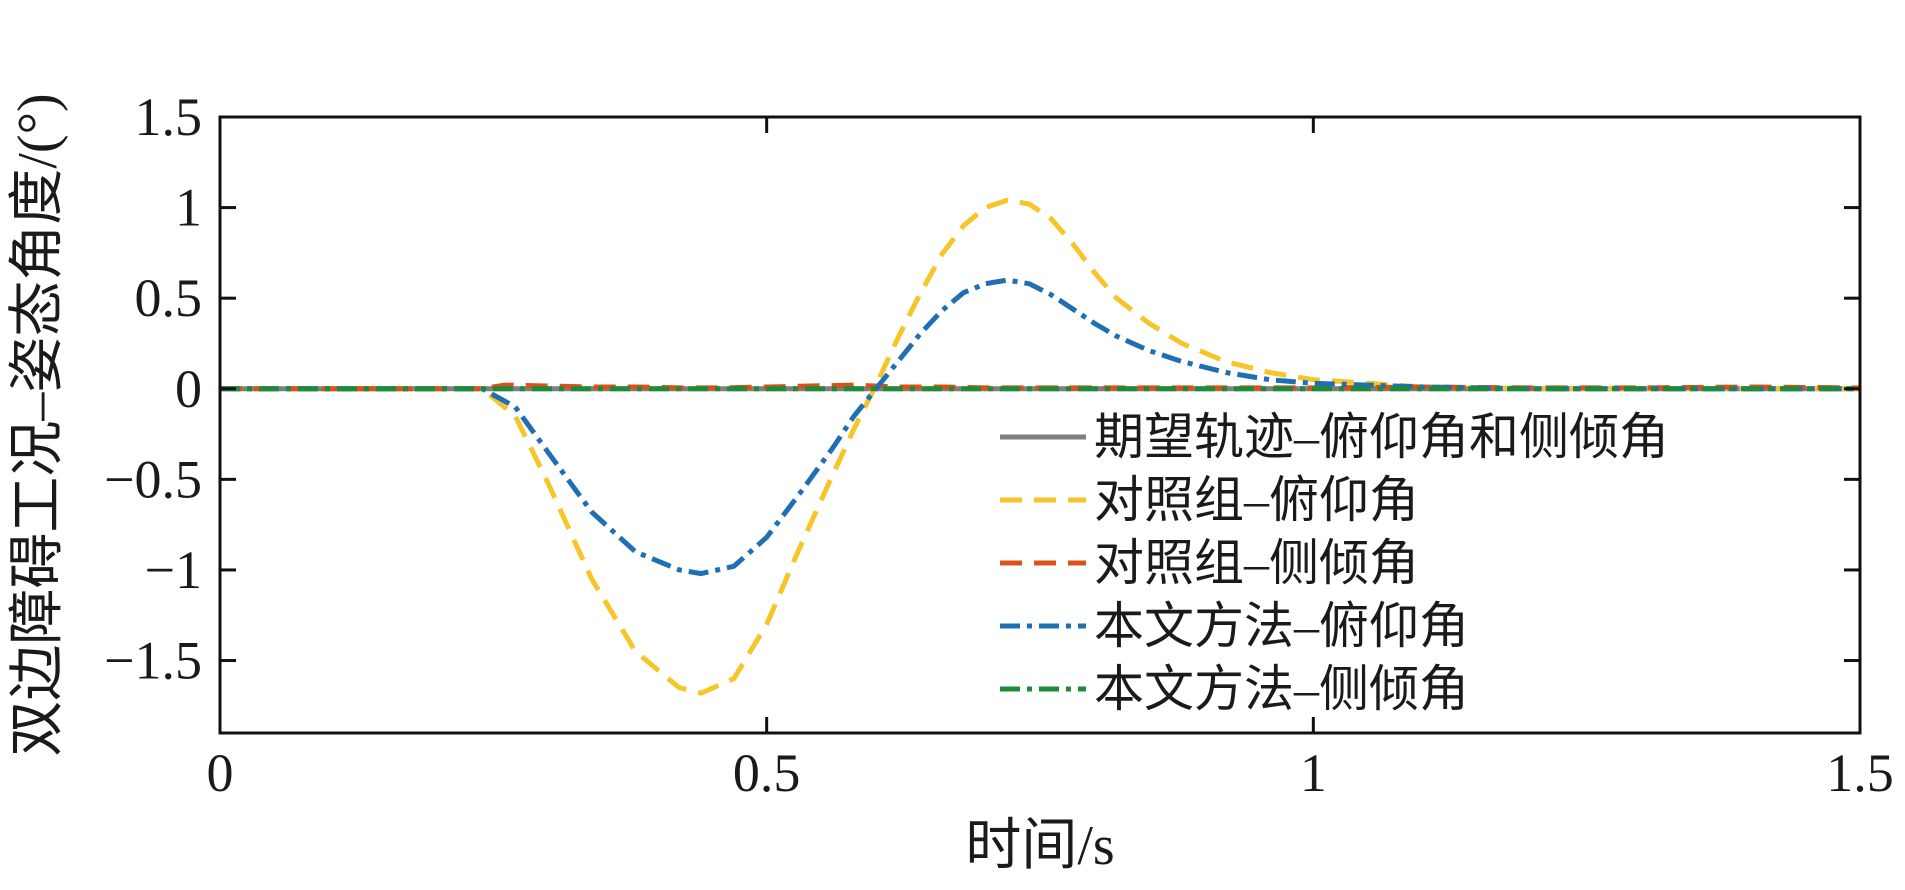 The image size is (1905, 890). What do you see at coordinates (1039, 846) in the screenshot?
I see `x-axis-title: 时间/s` at bounding box center [1039, 846].